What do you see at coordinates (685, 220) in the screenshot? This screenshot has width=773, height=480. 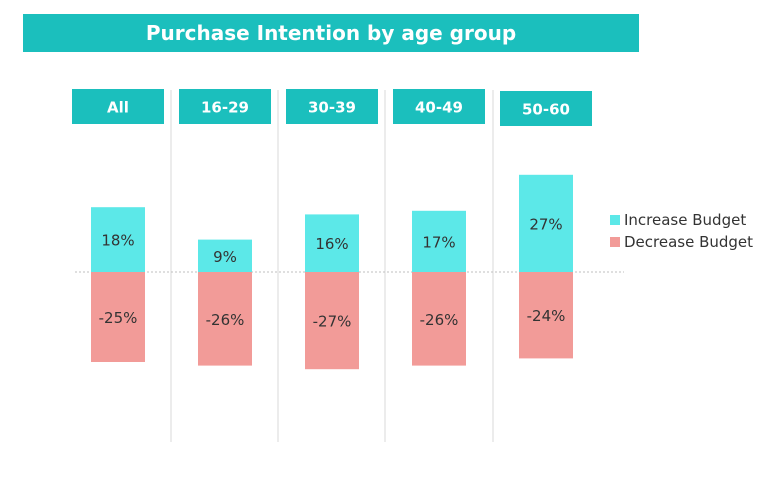 I see `legend-label-increase: Increase Budget` at bounding box center [685, 220].